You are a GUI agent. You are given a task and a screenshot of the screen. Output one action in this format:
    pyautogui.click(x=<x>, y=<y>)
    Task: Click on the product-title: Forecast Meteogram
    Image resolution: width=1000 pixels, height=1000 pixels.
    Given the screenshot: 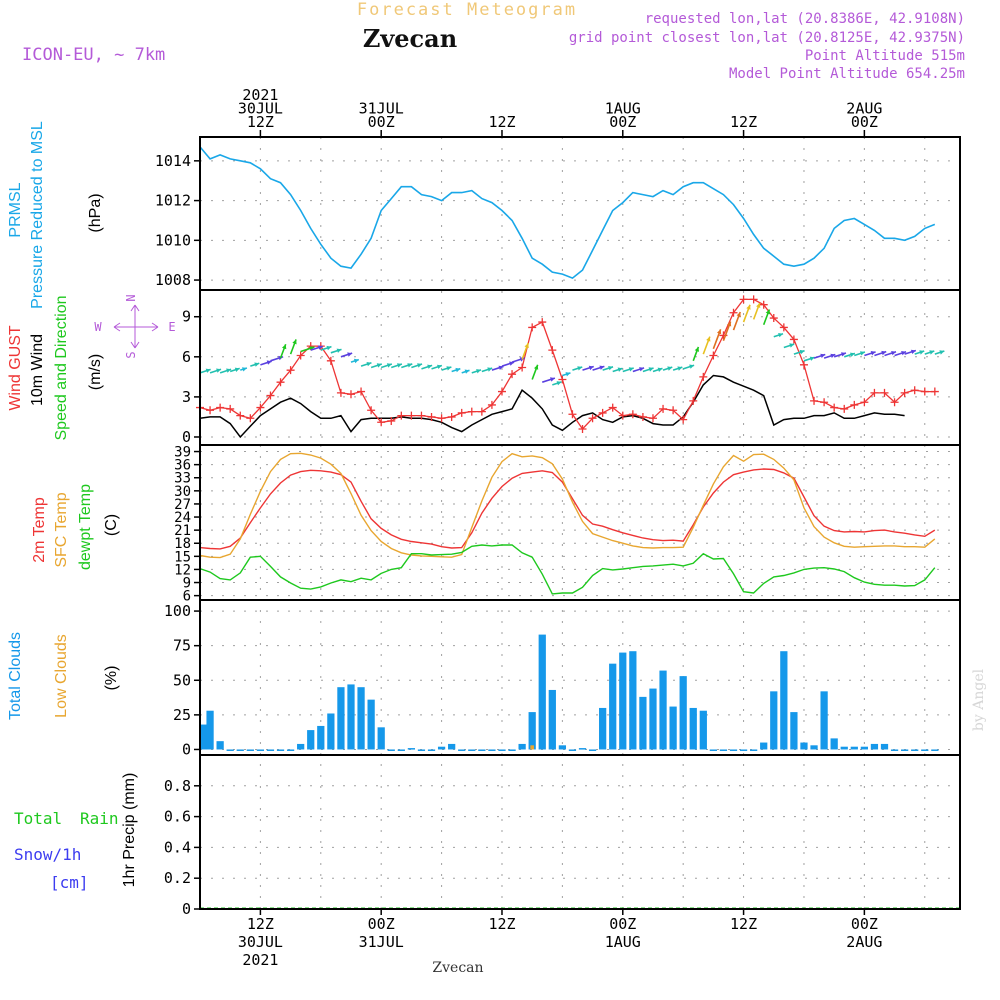 What is the action you would take?
    pyautogui.click(x=467, y=10)
    